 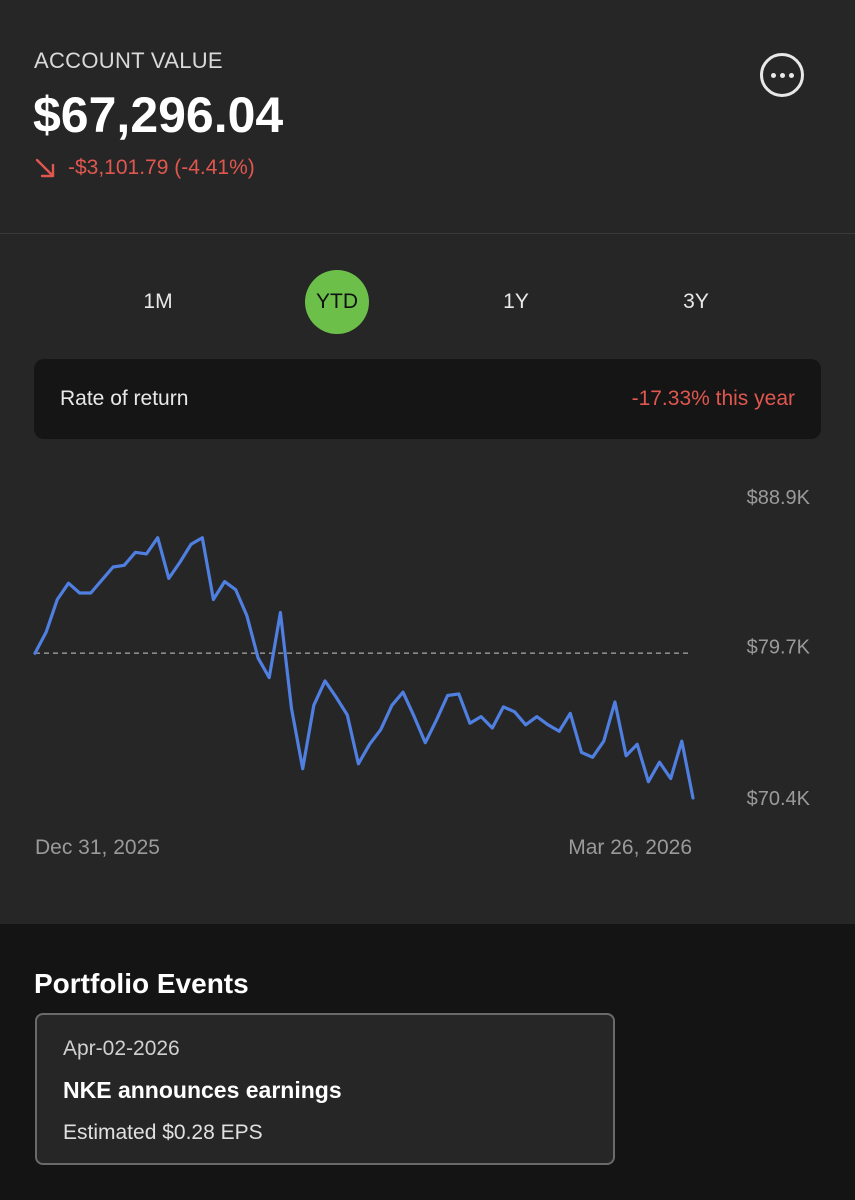 What do you see at coordinates (163, 1132) in the screenshot?
I see `event-subtitle: Estimated $0.28 EPS` at bounding box center [163, 1132].